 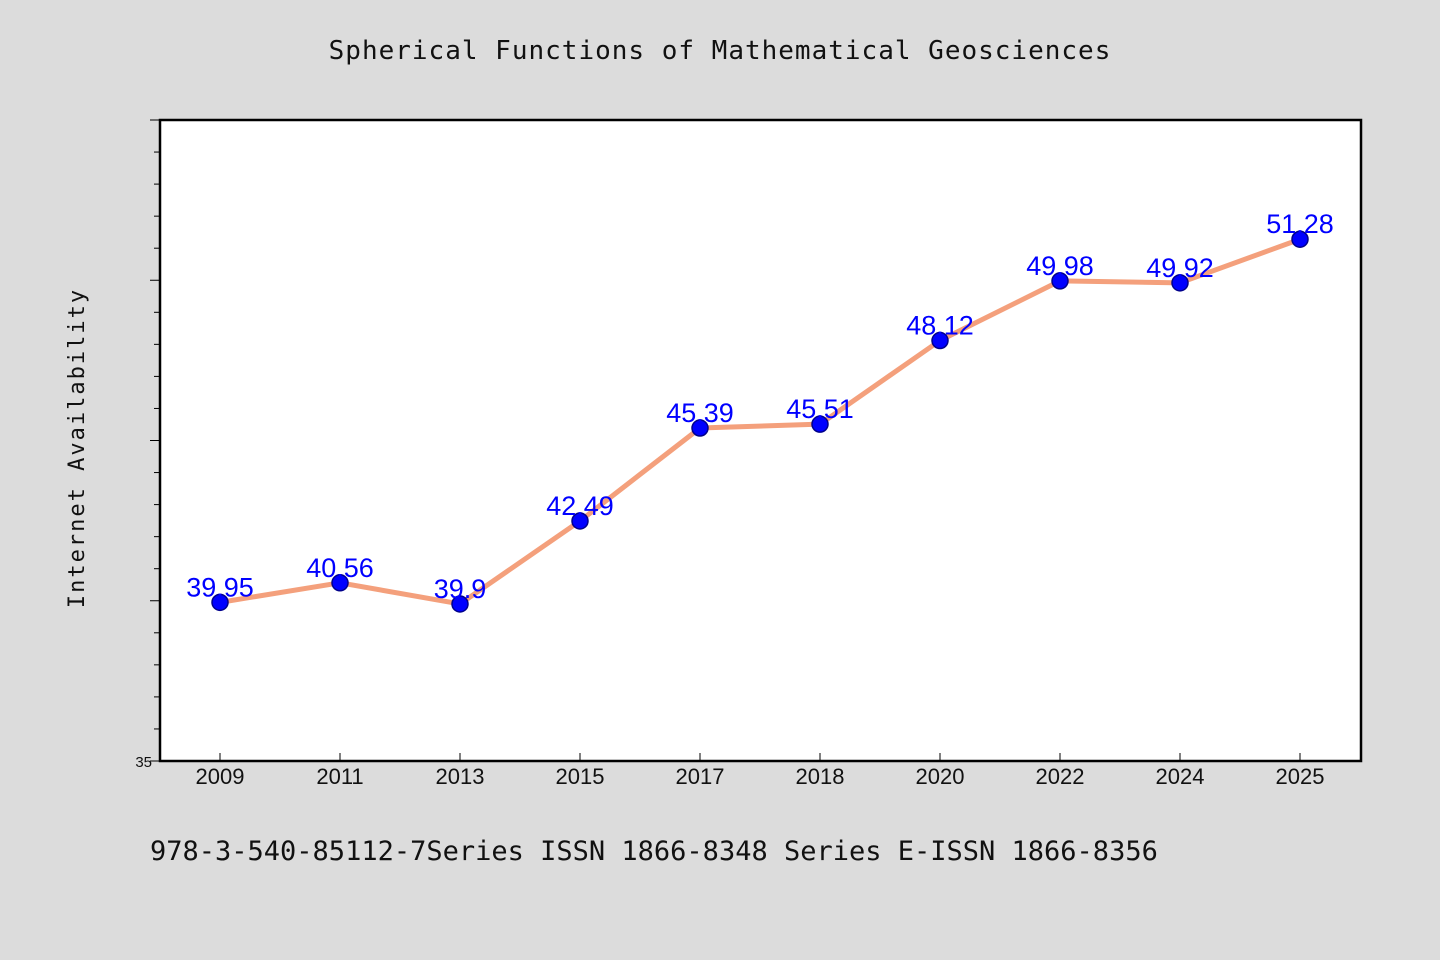 I want to click on data-label: 42.49, so click(x=580, y=506).